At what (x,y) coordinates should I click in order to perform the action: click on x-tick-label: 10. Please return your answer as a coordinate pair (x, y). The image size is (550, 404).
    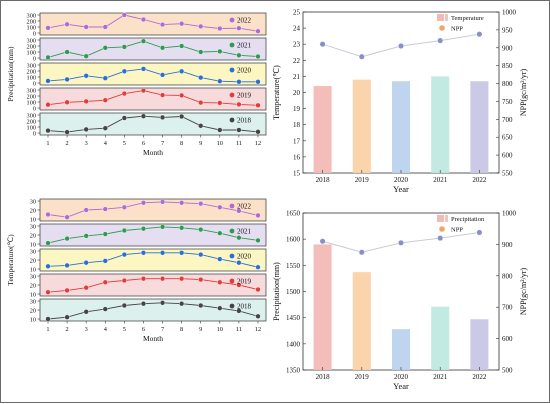
    Looking at the image, I should click on (220, 329).